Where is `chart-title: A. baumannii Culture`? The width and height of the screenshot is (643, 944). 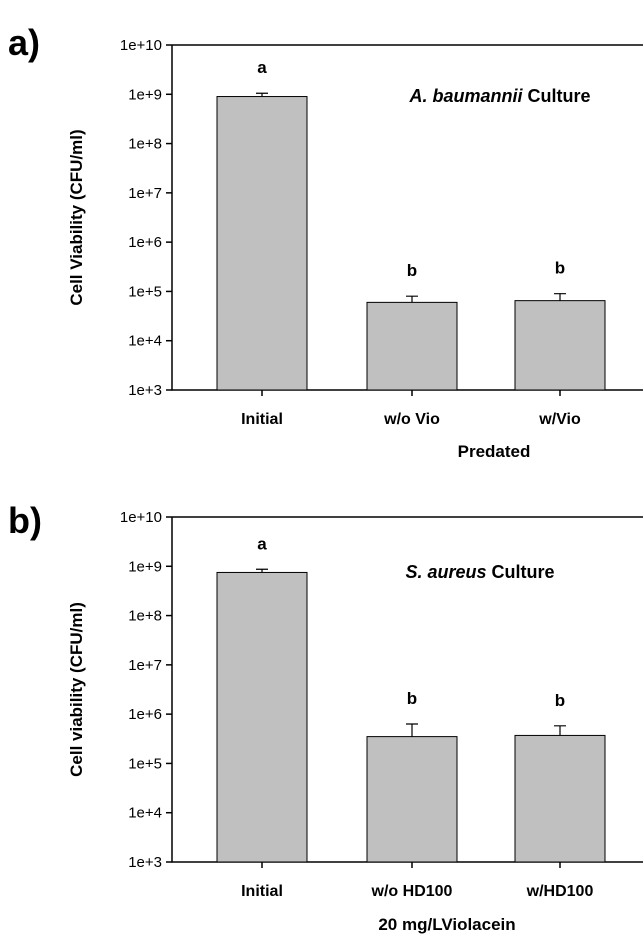 chart-title: A. baumannii Culture is located at coordinates (499, 96).